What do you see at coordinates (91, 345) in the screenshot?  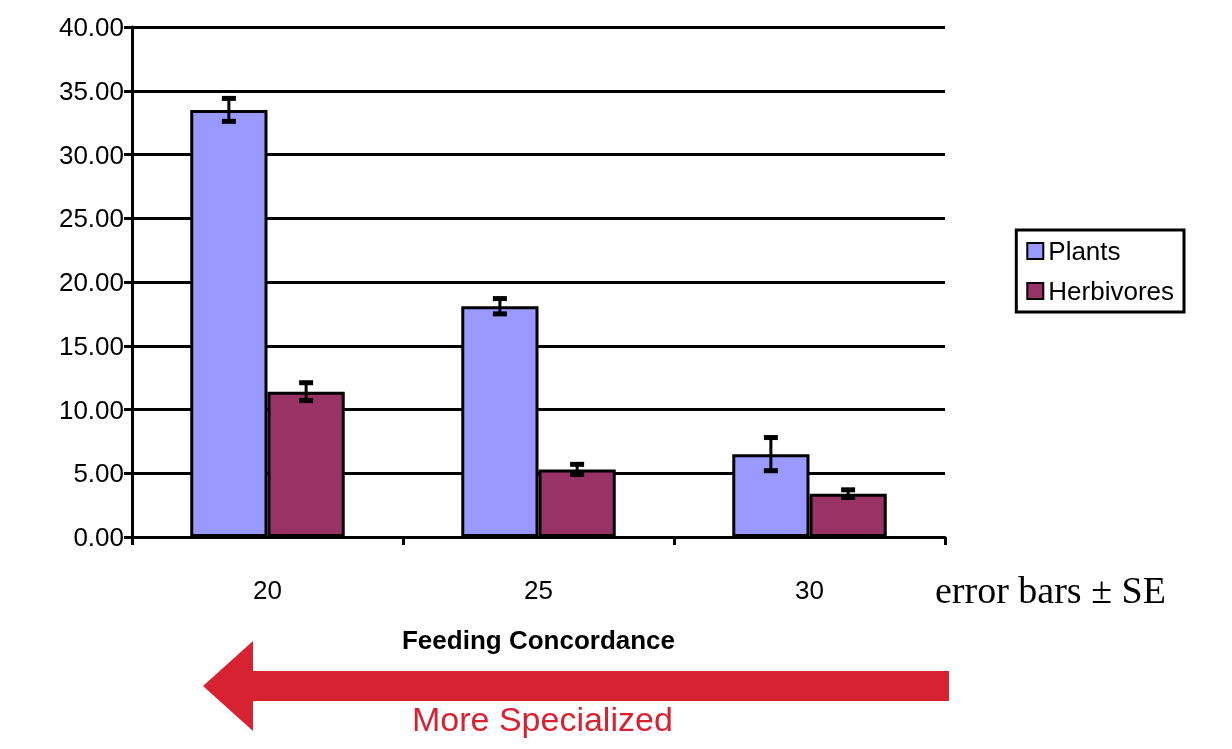 I see `y-tick-label: 15.00` at bounding box center [91, 345].